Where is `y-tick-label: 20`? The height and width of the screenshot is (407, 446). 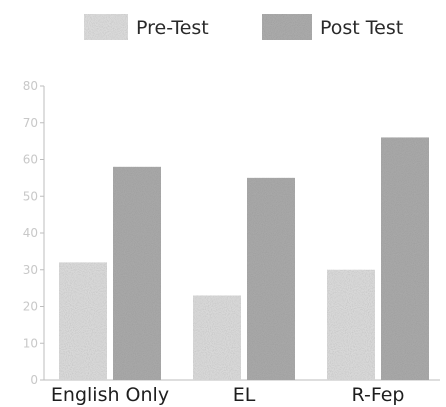
y-tick-label: 20 is located at coordinates (30, 307).